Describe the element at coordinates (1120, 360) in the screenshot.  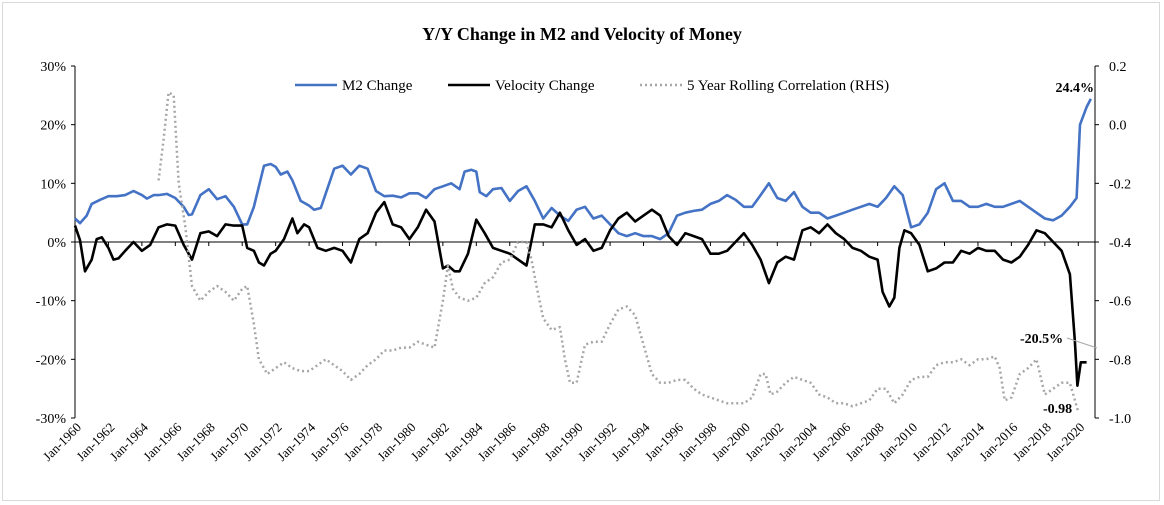
I see `right-tick-label: -0.8` at that location.